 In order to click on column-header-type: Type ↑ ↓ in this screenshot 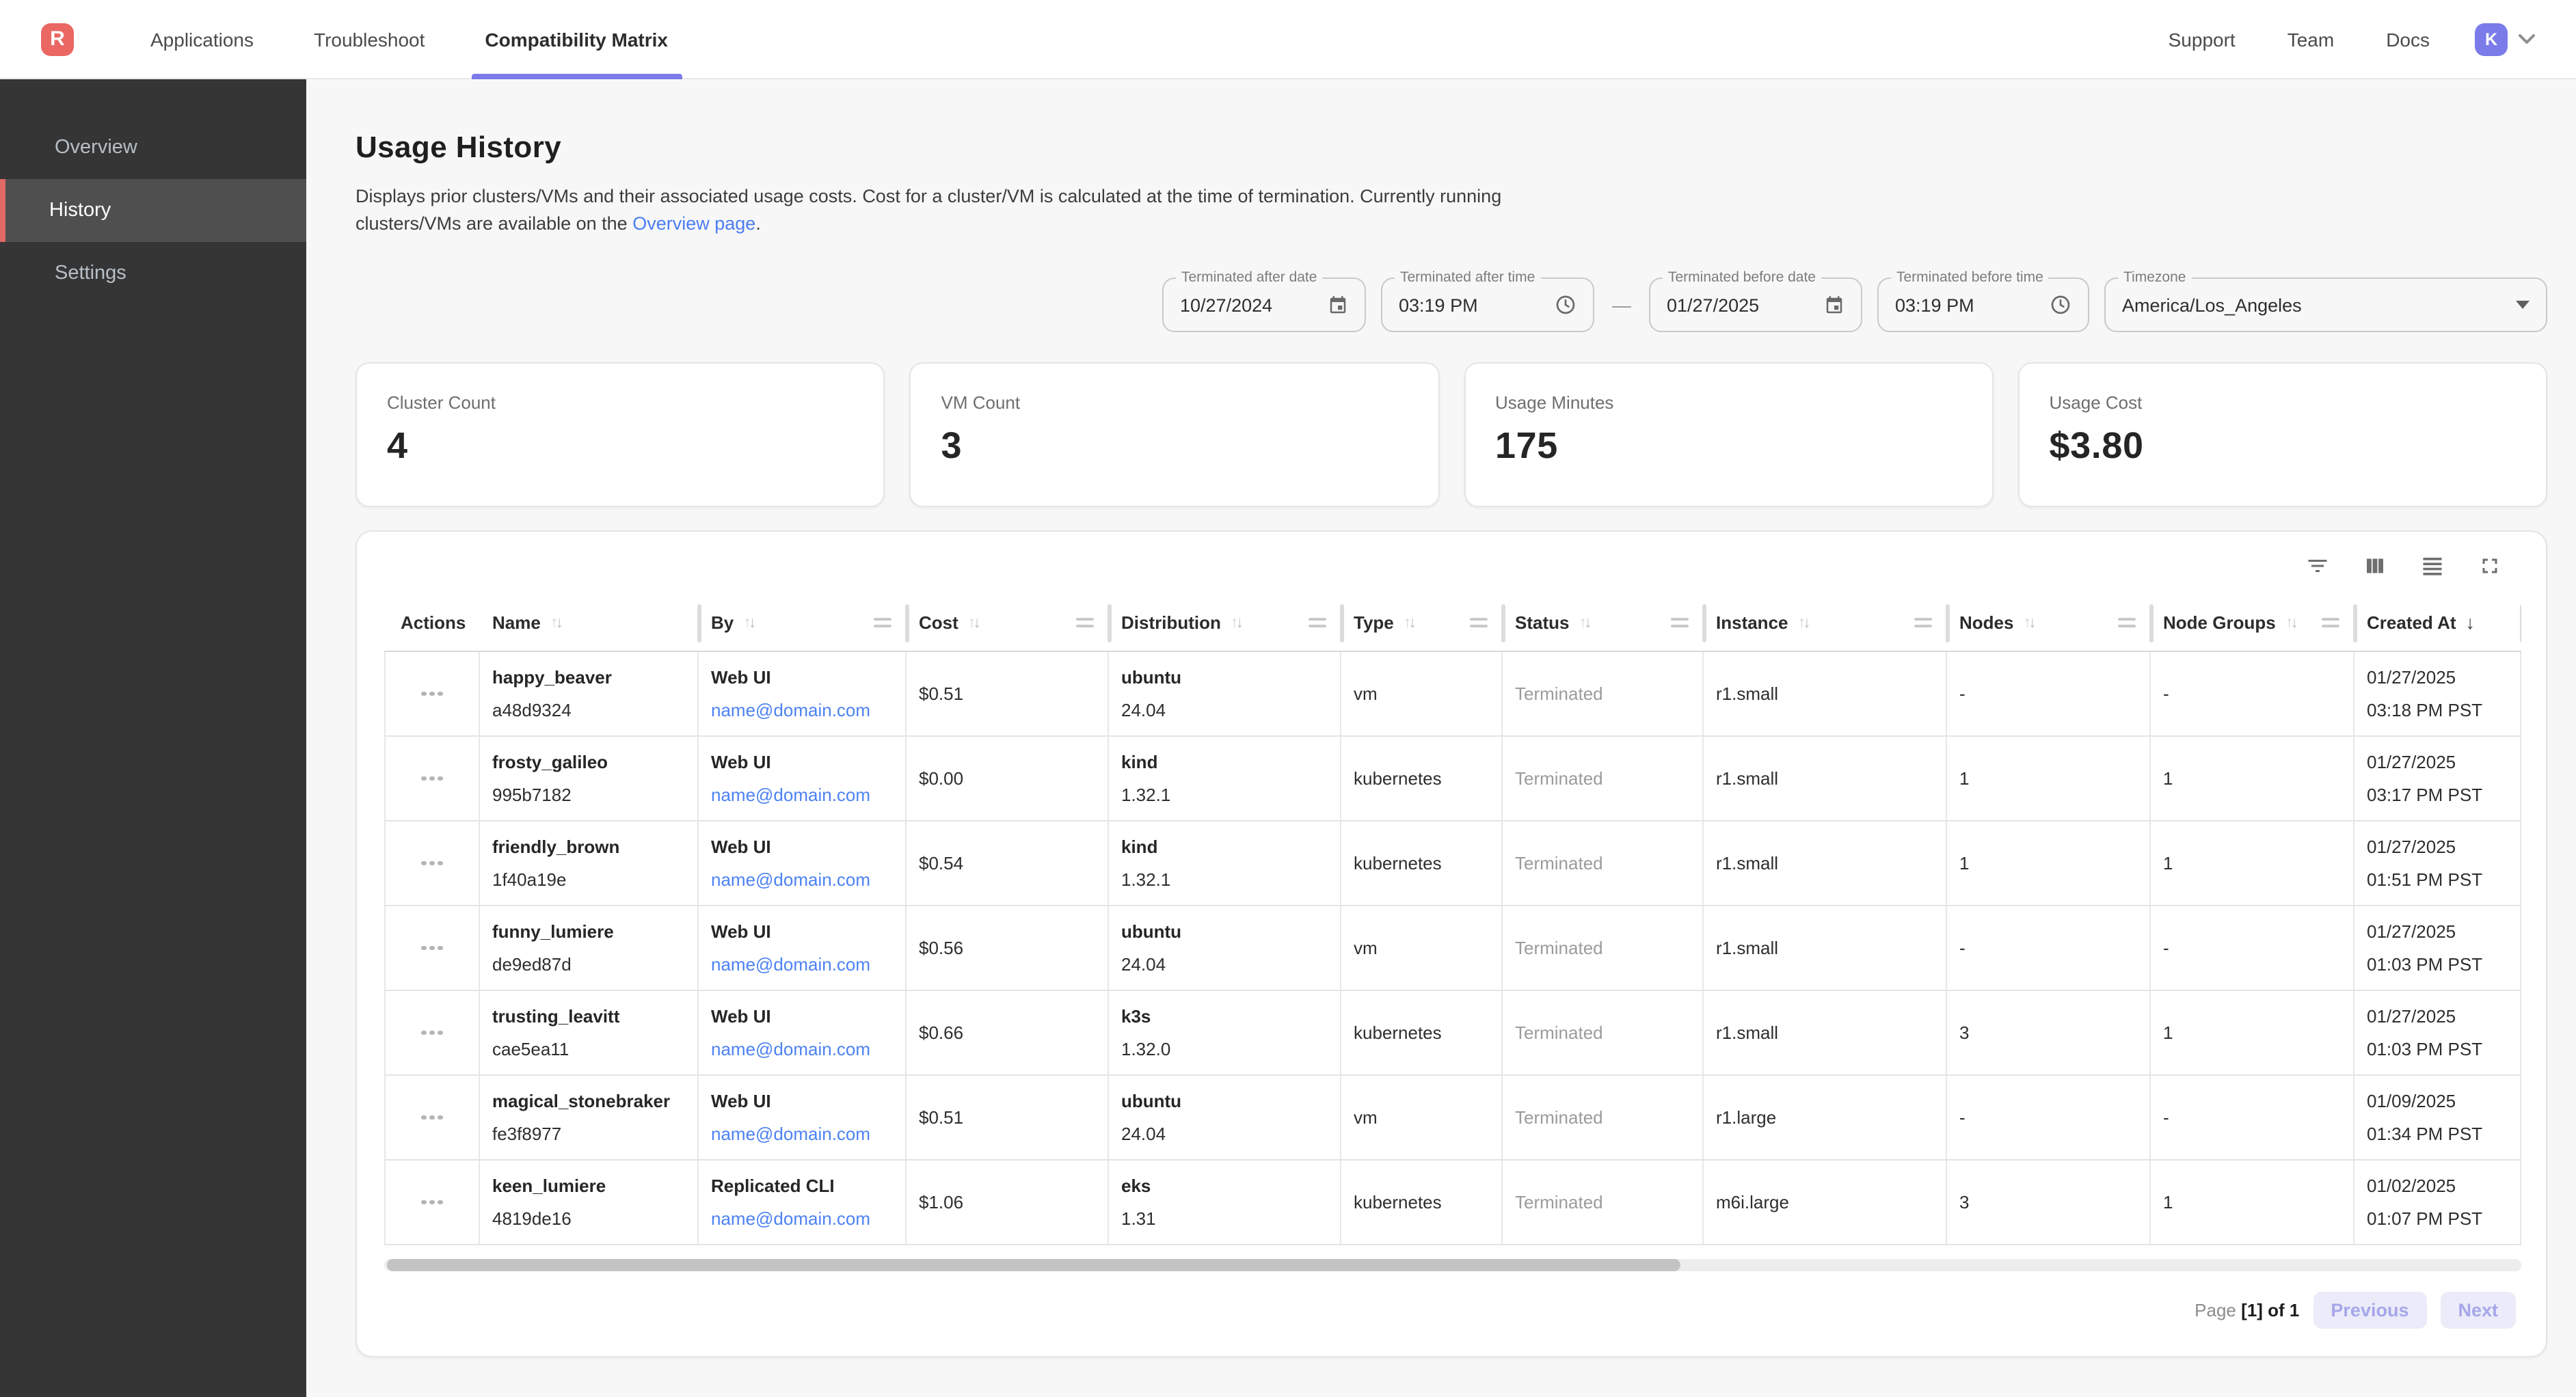, I will do `click(1423, 623)`.